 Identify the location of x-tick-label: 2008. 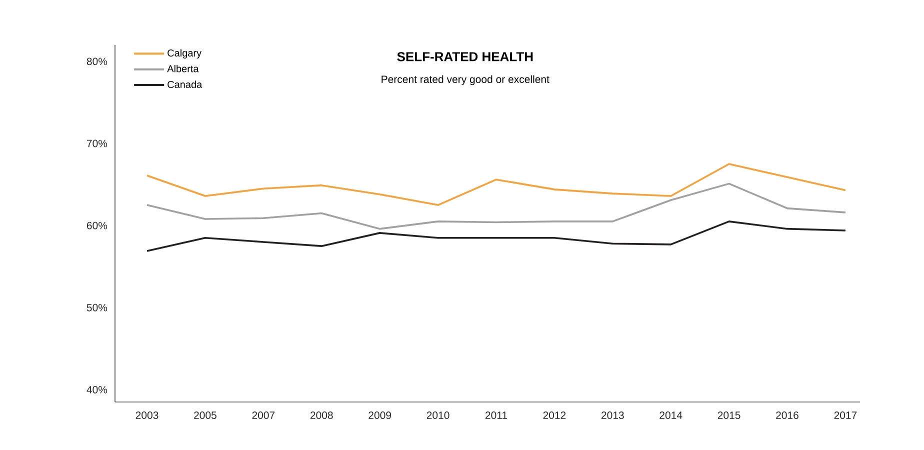
(321, 415).